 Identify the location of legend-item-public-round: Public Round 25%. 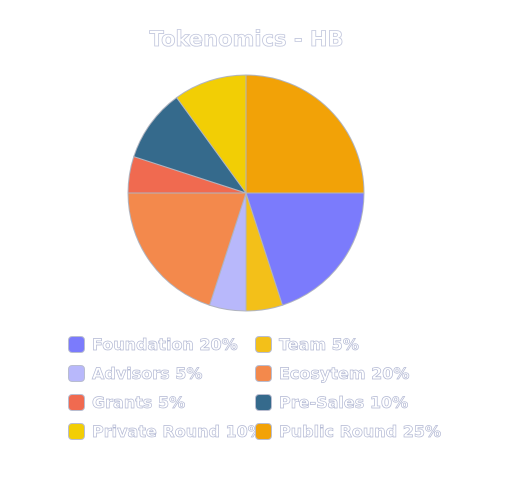
(348, 432).